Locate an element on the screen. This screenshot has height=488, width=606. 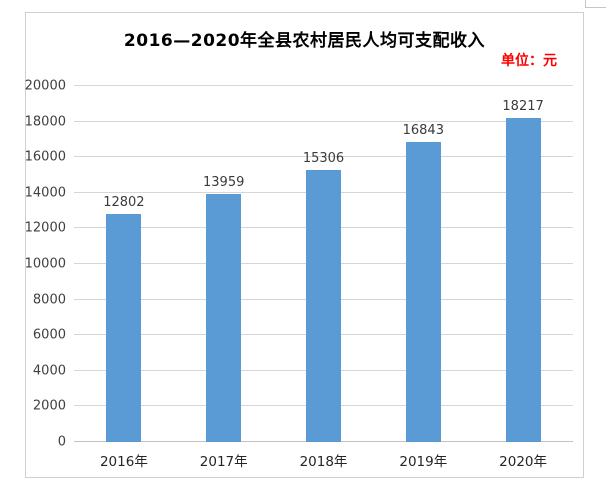
x-tick-label-2016: 2016年 is located at coordinates (123, 462).